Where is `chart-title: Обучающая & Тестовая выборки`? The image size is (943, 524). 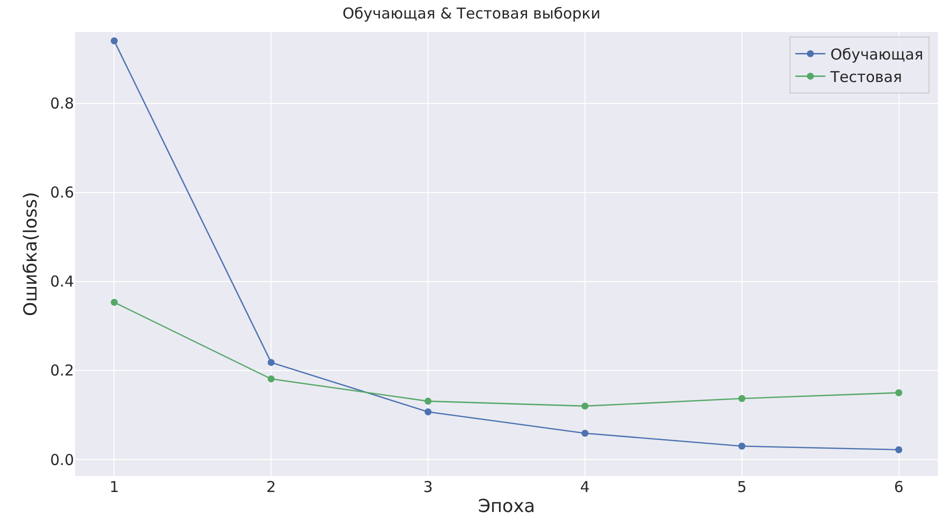 chart-title: Обучающая & Тестовая выборки is located at coordinates (471, 13).